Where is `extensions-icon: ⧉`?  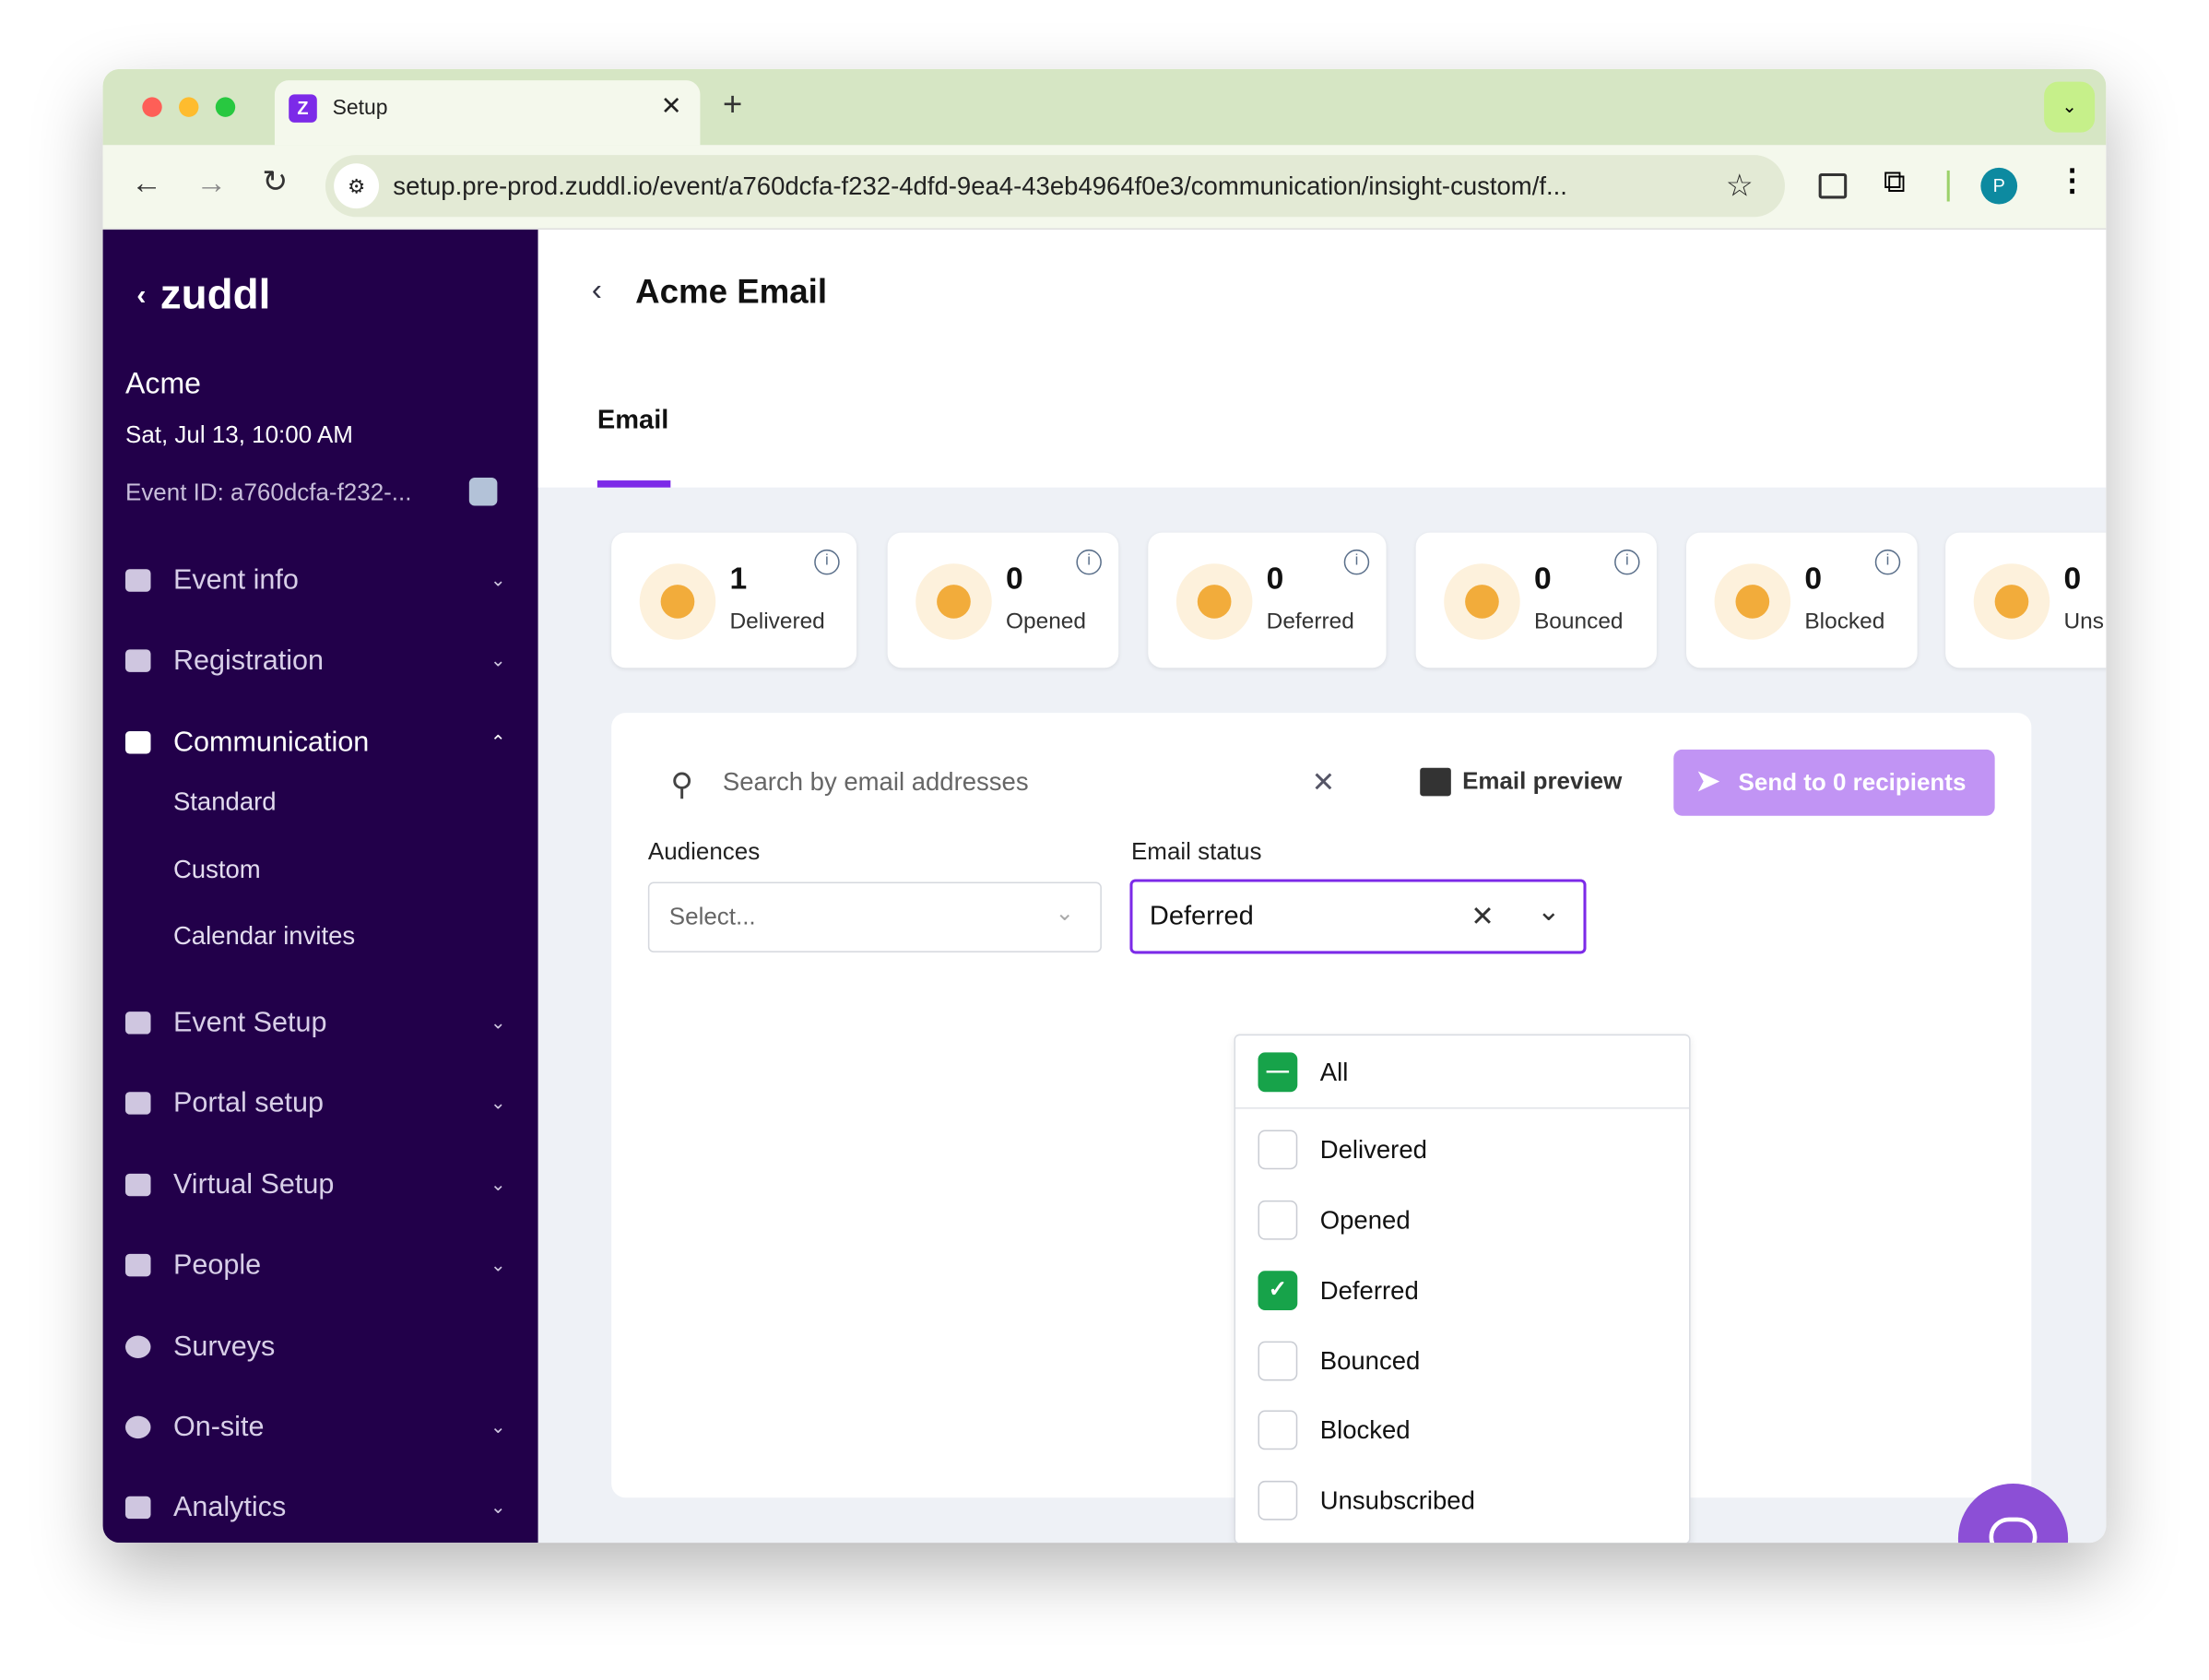 extensions-icon: ⧉ is located at coordinates (1895, 181).